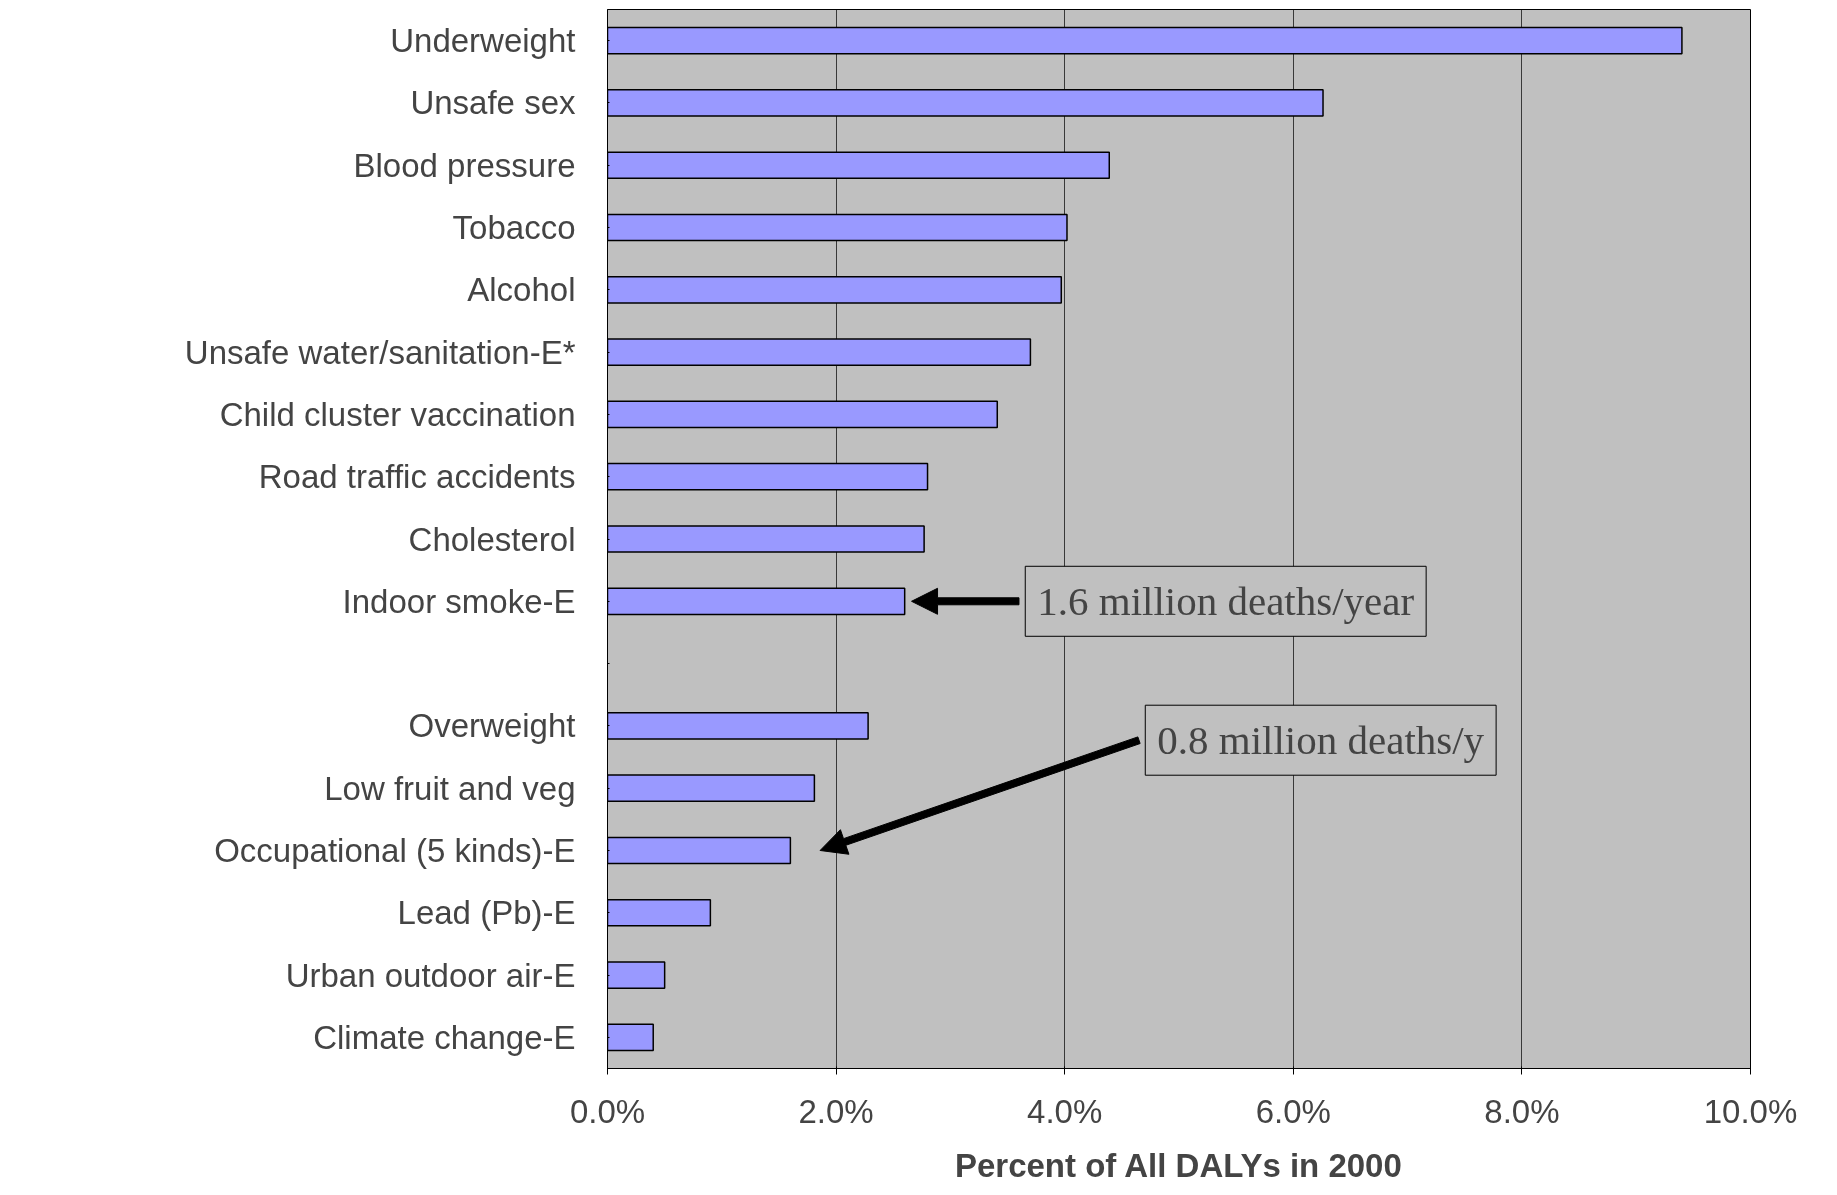  Describe the element at coordinates (607, 1111) in the screenshot. I see `x-tick-label: 0.0%` at that location.